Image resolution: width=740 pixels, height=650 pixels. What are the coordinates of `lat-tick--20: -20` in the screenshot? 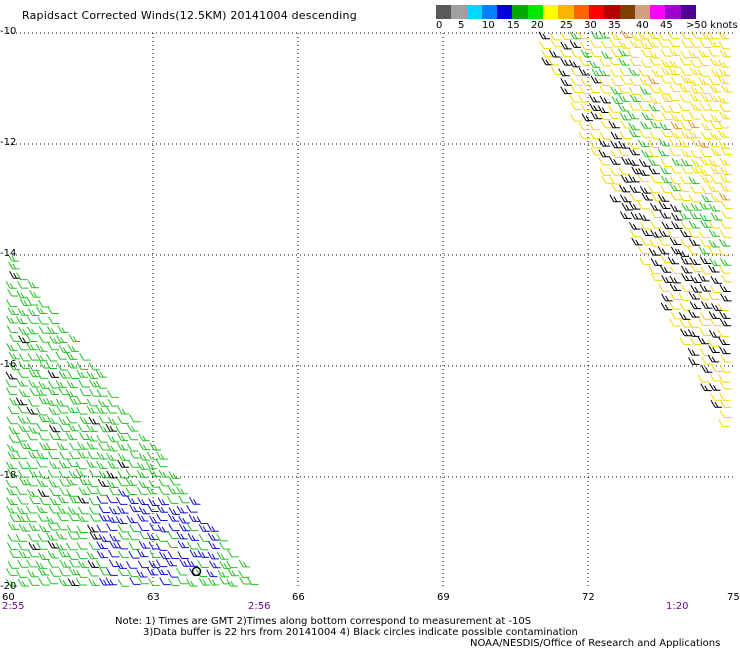 It's located at (8, 586).